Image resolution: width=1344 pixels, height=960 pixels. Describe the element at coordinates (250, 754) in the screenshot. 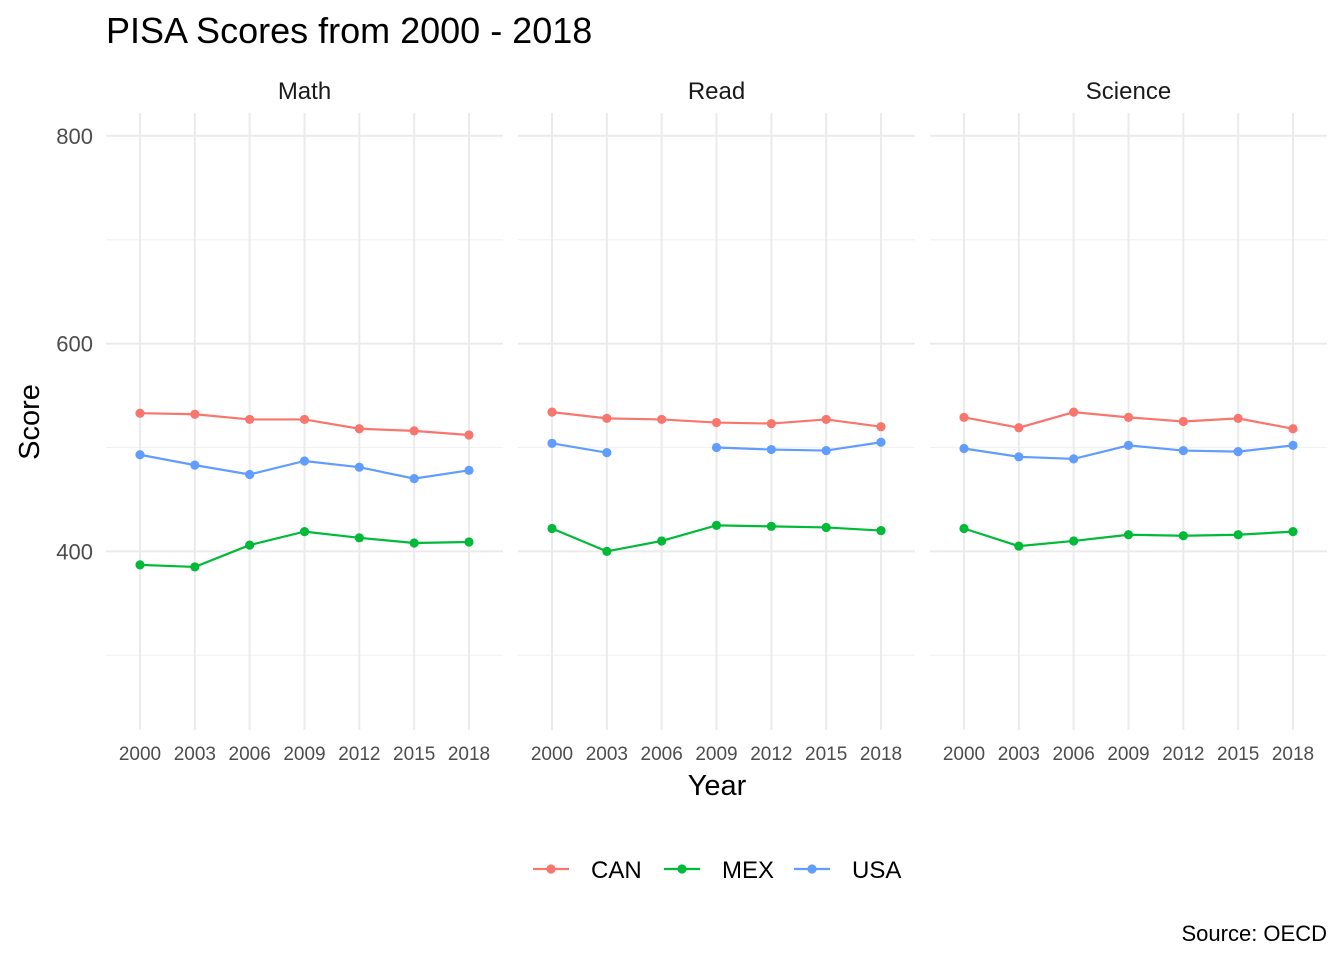

I see `x-tick-label: 2006` at that location.